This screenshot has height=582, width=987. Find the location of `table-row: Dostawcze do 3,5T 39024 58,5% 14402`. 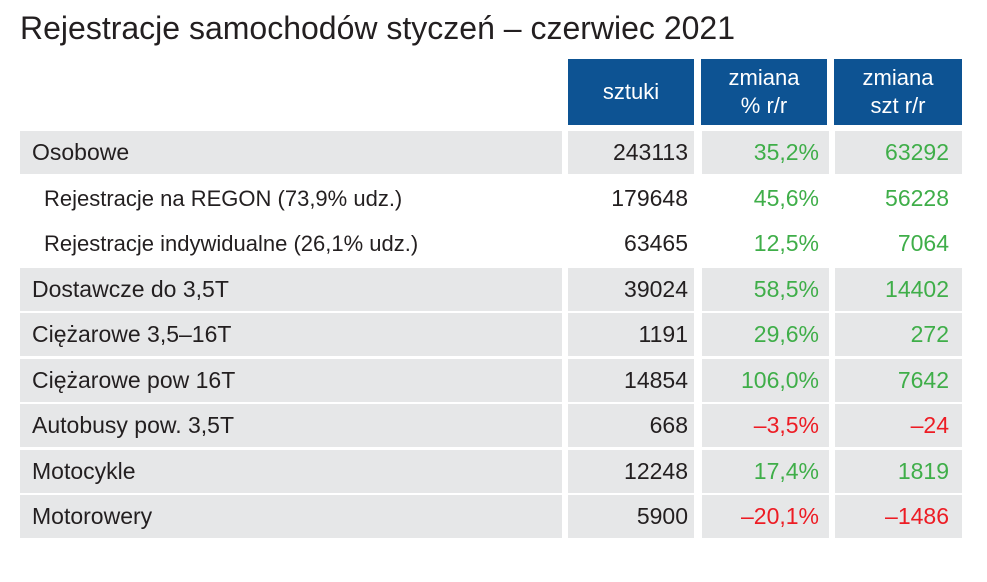

table-row: Dostawcze do 3,5T 39024 58,5% 14402 is located at coordinates (491, 289).